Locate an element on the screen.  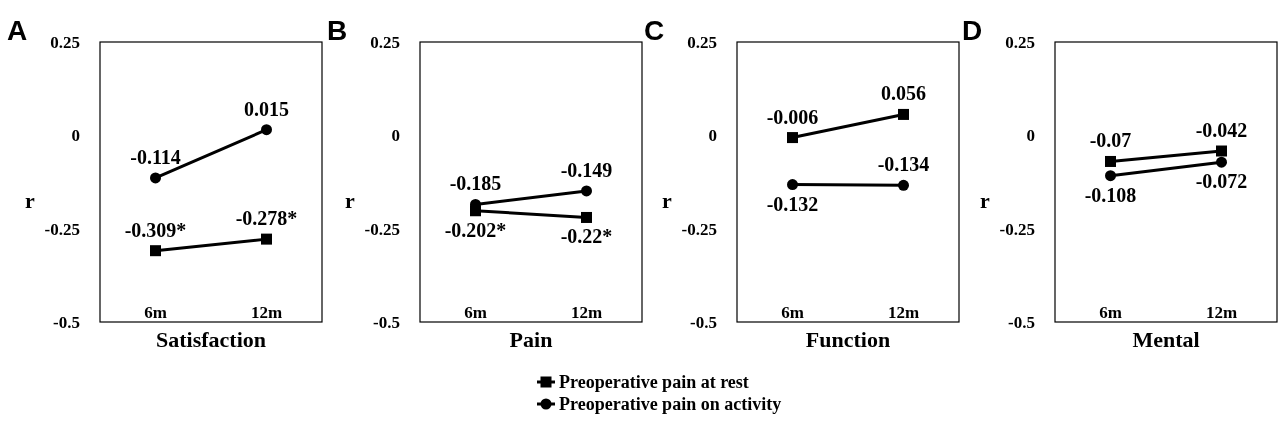
data-label: -0.309* is located at coordinates (155, 229).